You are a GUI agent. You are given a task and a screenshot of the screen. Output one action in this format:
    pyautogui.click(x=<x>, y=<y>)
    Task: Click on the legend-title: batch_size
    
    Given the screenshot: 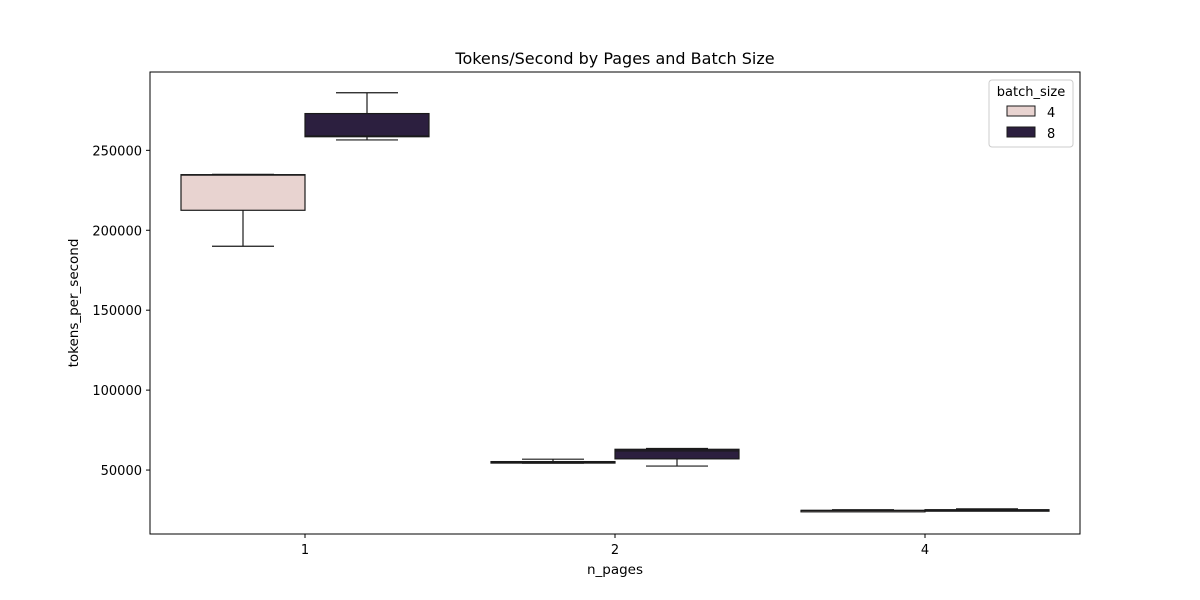 What is the action you would take?
    pyautogui.click(x=1031, y=92)
    